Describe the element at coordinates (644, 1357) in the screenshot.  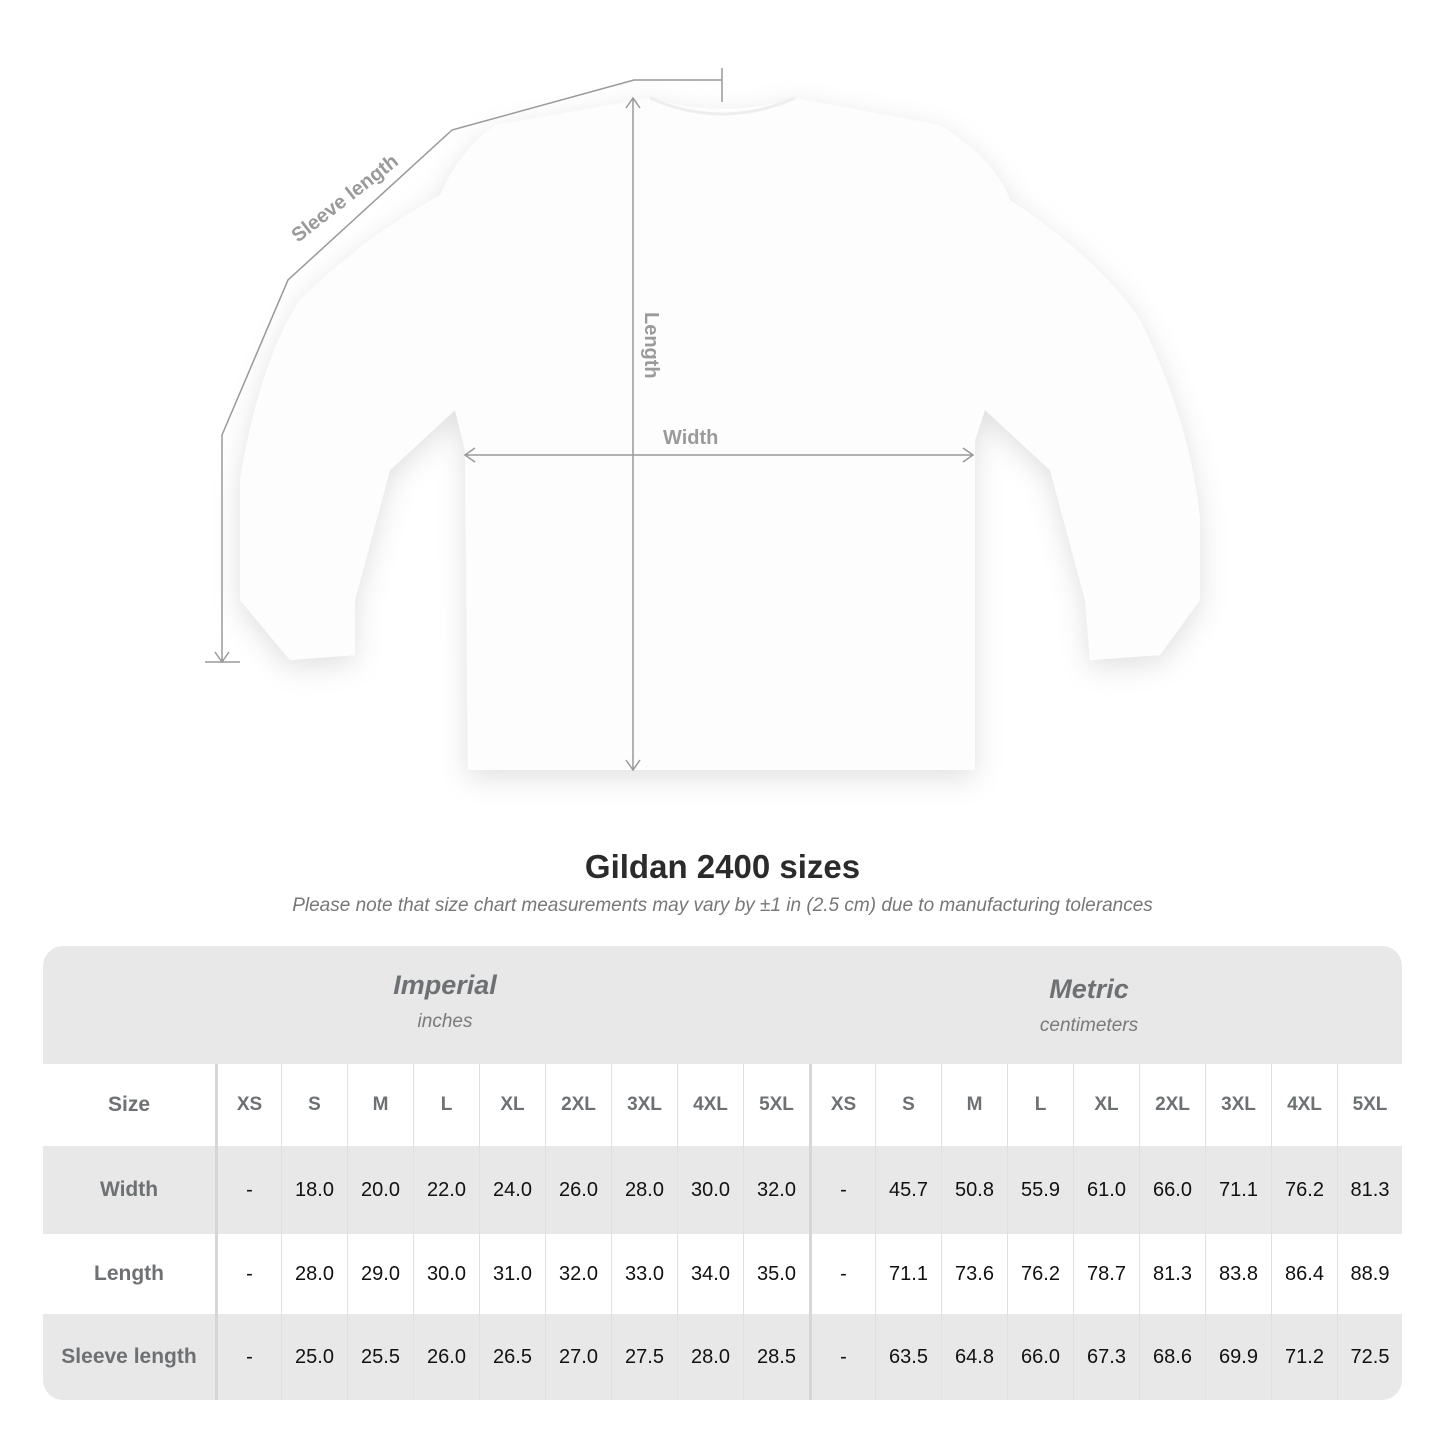
I see `imperial-value-cell: 27.5` at that location.